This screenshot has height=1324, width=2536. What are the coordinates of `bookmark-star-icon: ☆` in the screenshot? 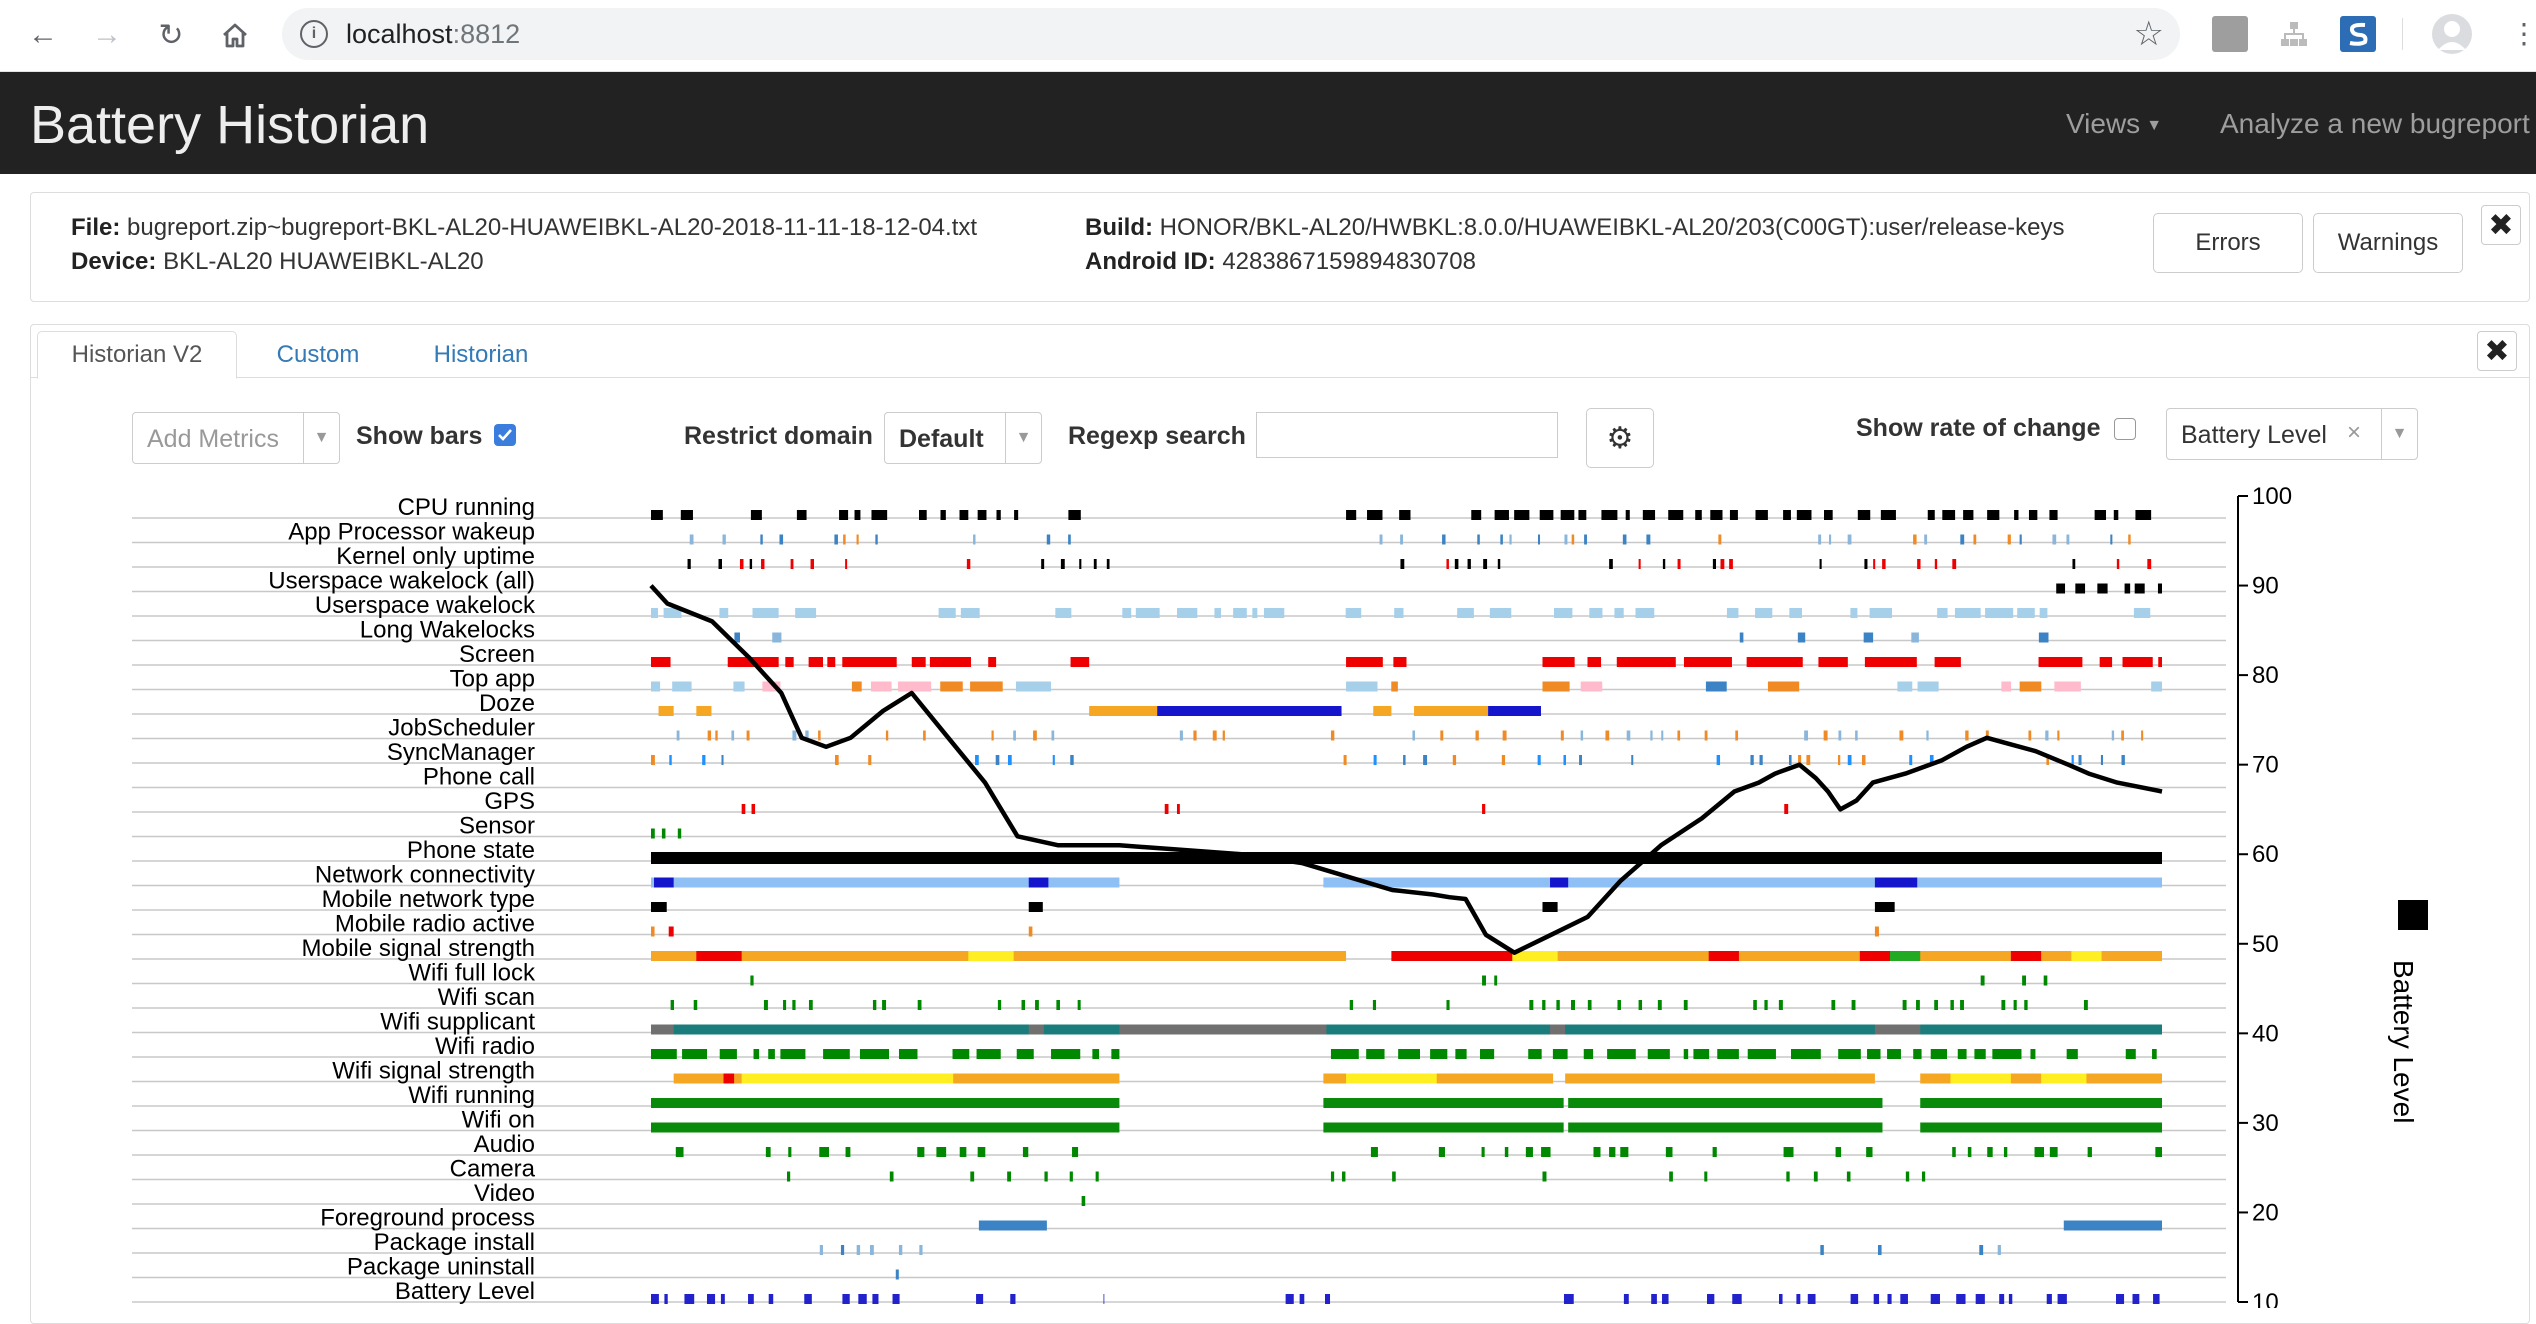 It's located at (2148, 34).